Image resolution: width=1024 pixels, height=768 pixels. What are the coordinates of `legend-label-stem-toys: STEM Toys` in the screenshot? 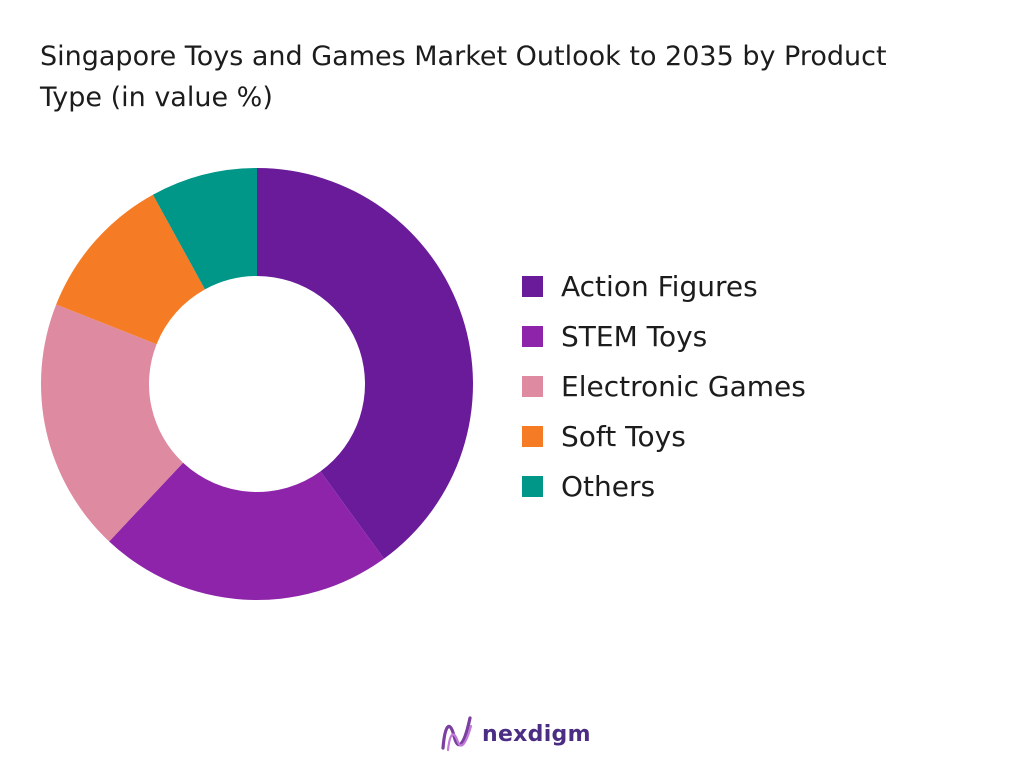 It's located at (634, 336).